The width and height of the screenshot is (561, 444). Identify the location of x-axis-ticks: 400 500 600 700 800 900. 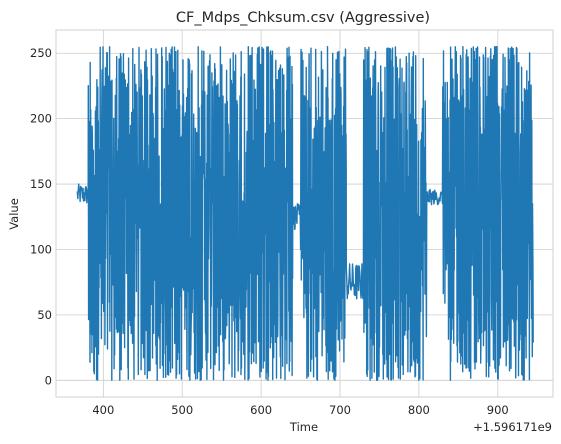
(300, 410).